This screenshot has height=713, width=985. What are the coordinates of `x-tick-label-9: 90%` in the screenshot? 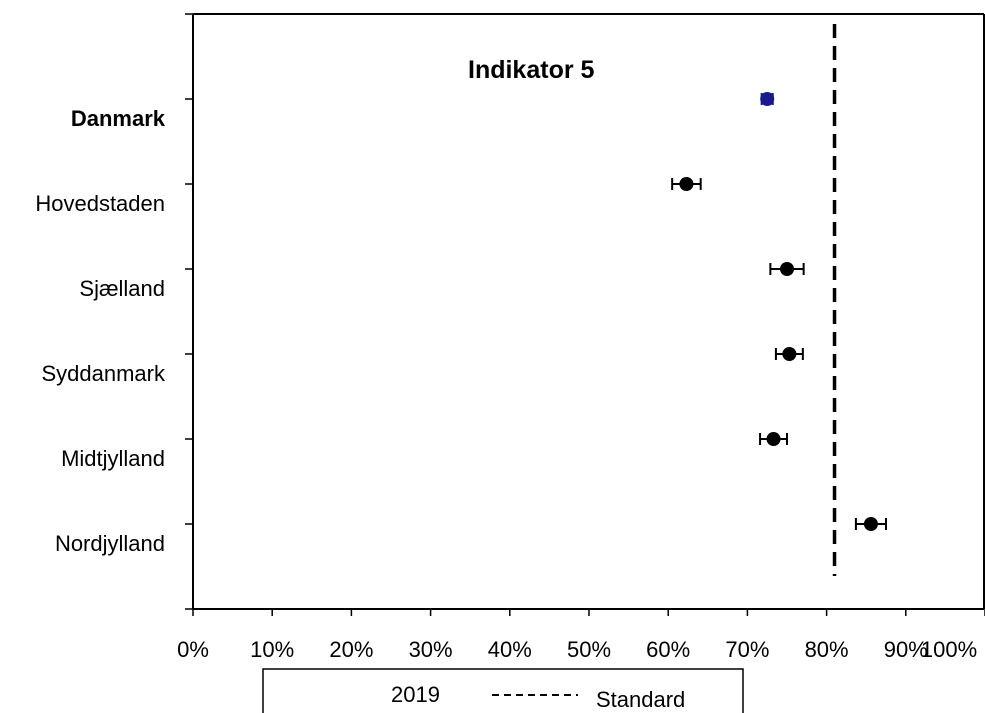 It's located at (906, 649).